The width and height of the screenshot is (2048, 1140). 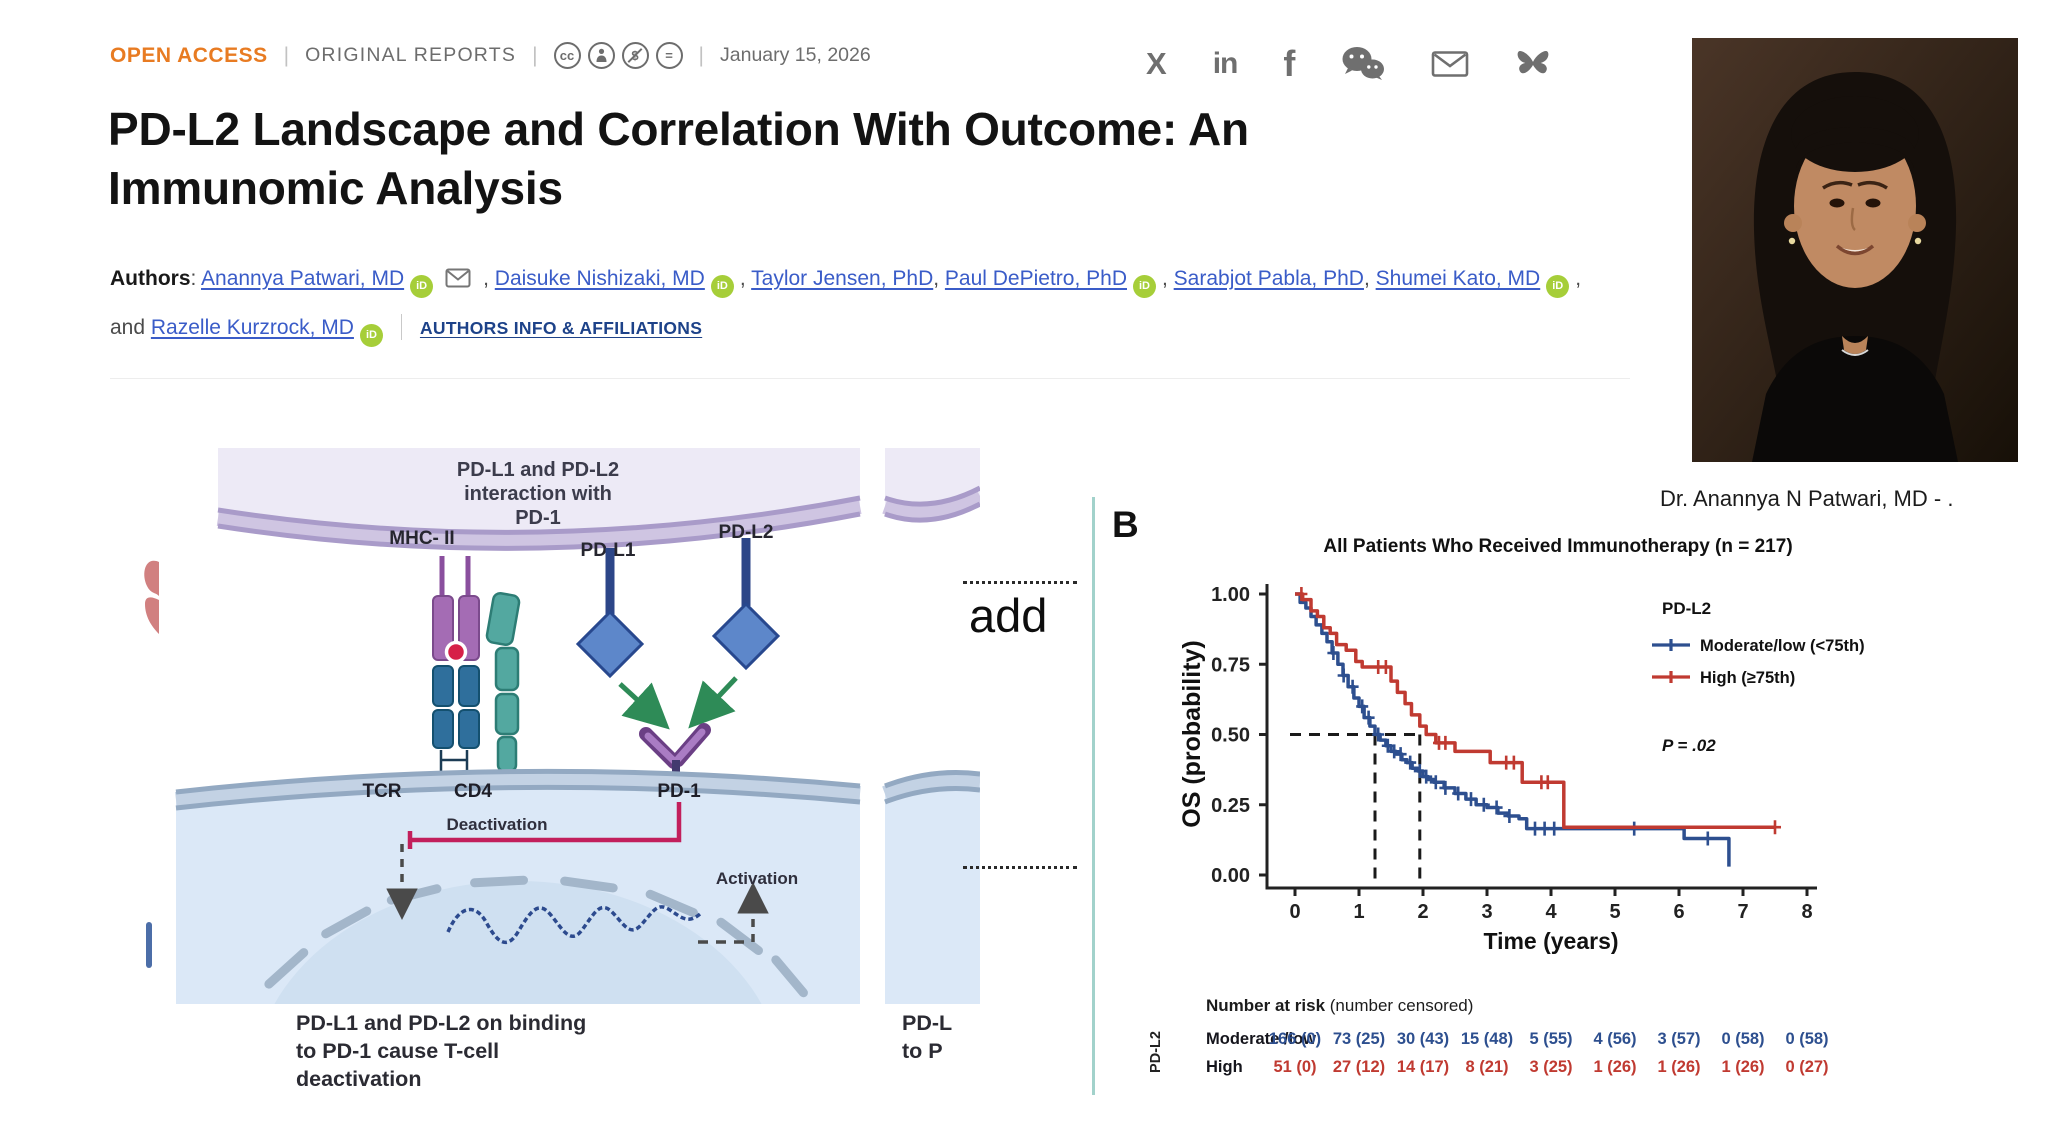 I want to click on wechat-icon, so click(x=1363, y=64).